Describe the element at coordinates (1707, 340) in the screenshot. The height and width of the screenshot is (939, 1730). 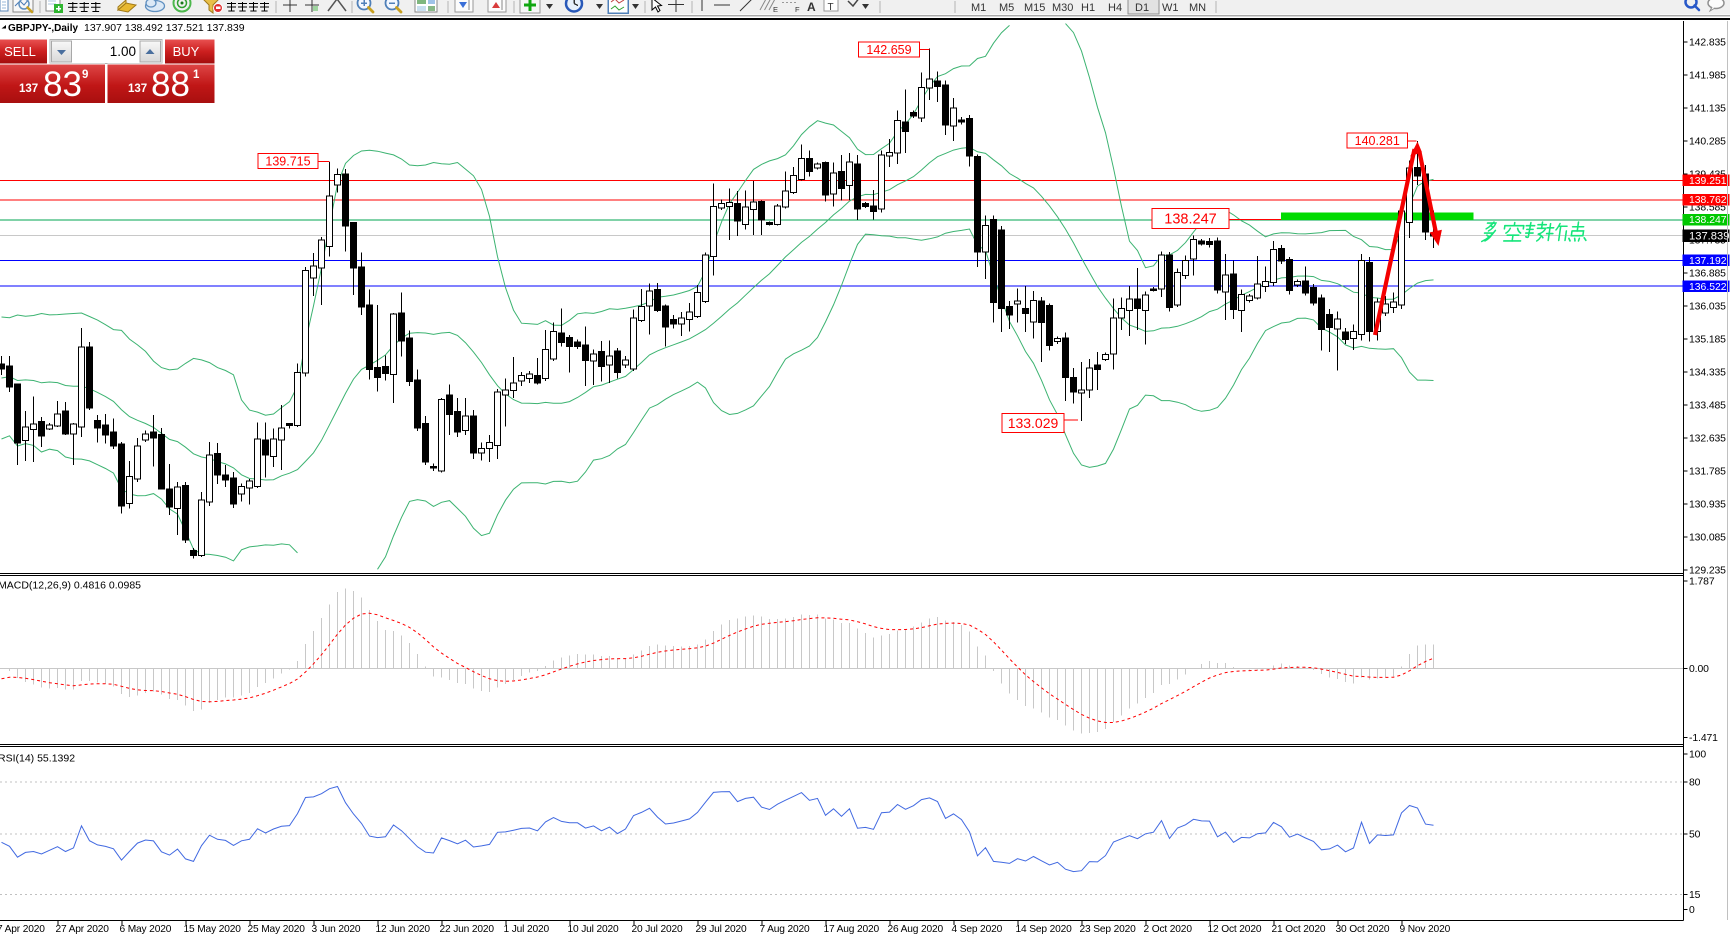
I see `svg-text: 135.185` at that location.